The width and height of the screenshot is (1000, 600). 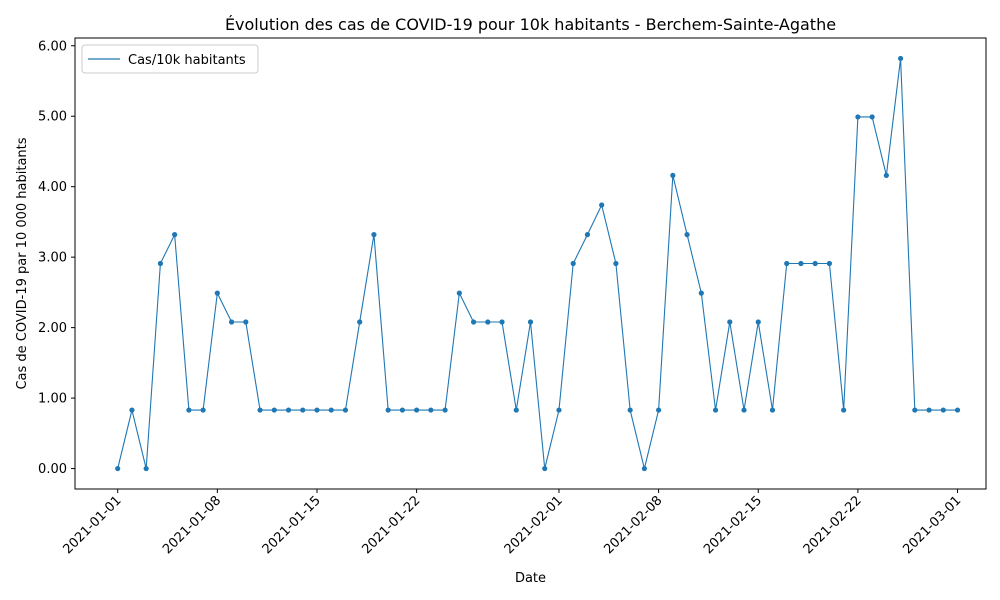 I want to click on legend-label: Cas/10k habitants, so click(x=187, y=60).